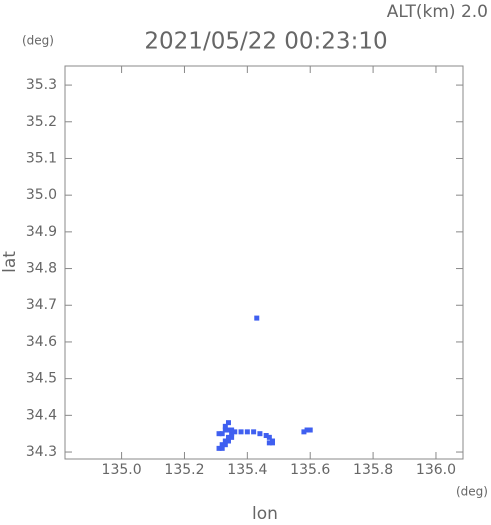 The height and width of the screenshot is (525, 491). Describe the element at coordinates (437, 12) in the screenshot. I see `chart-subtitle: ALT(km) 2.0` at that location.